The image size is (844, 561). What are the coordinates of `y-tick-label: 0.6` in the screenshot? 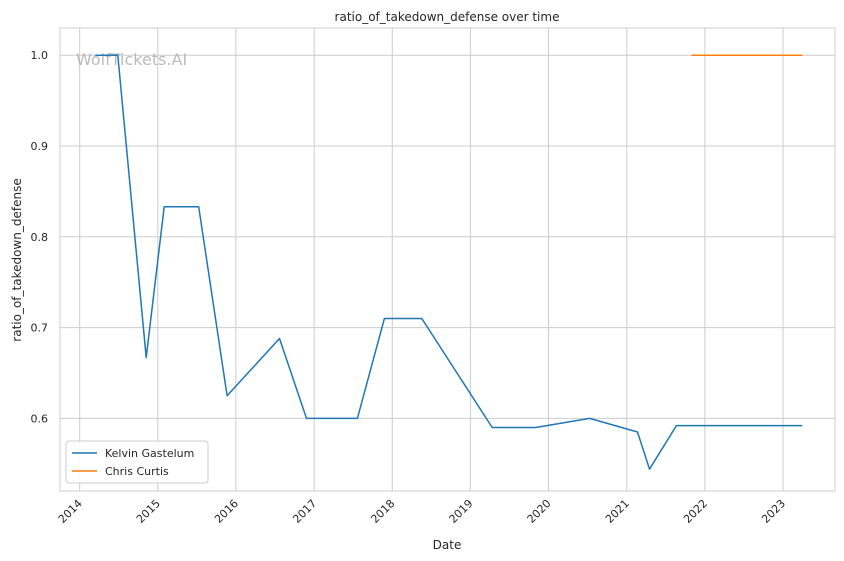 It's located at (40, 418).